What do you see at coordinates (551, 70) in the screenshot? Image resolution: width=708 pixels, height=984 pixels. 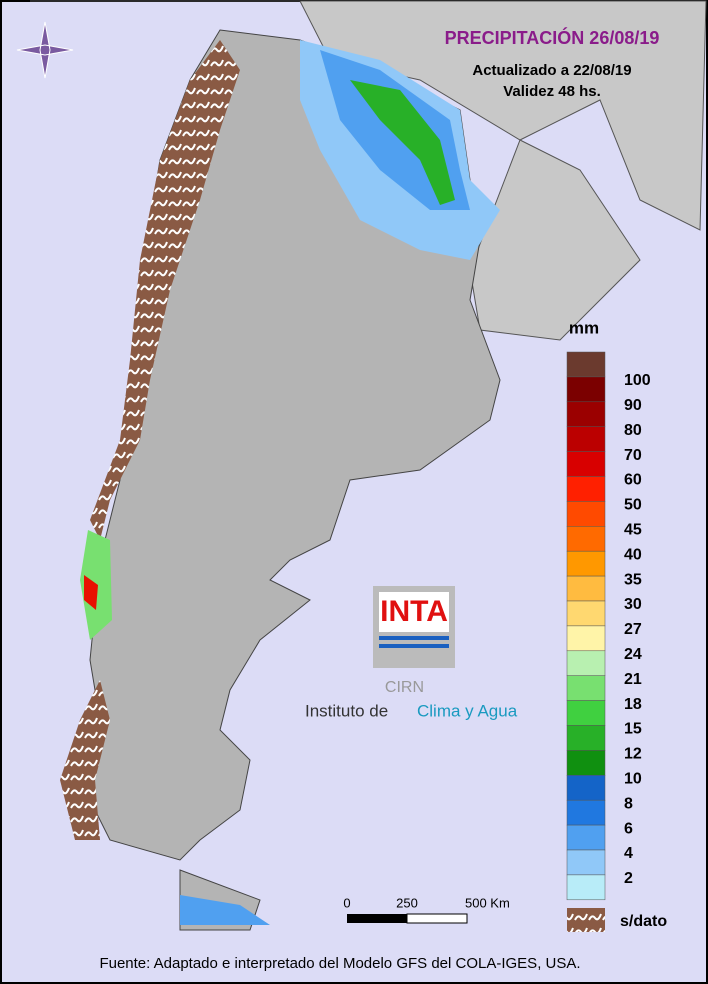 I see `subtitle: Actualizado a 22/08/19` at bounding box center [551, 70].